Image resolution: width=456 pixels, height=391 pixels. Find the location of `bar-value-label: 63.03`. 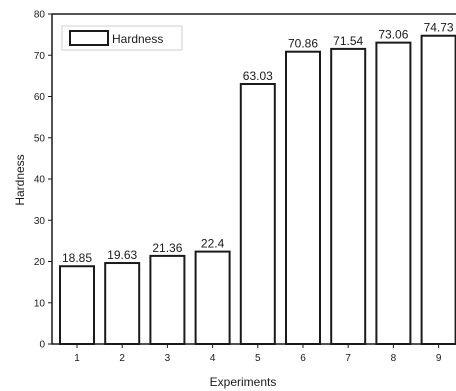

bar-value-label: 63.03 is located at coordinates (258, 76).